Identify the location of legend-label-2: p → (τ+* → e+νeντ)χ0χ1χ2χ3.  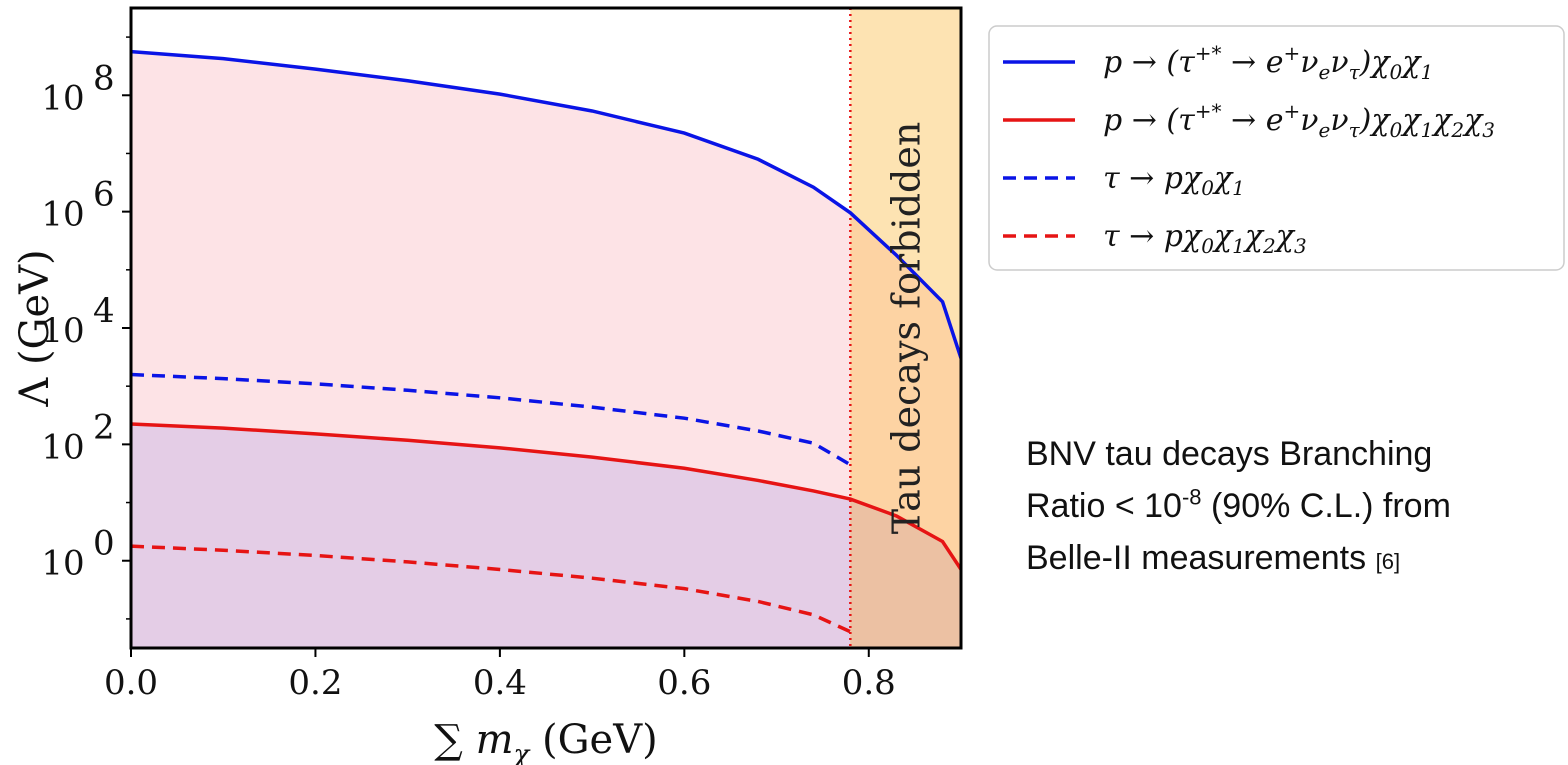
(1299, 120).